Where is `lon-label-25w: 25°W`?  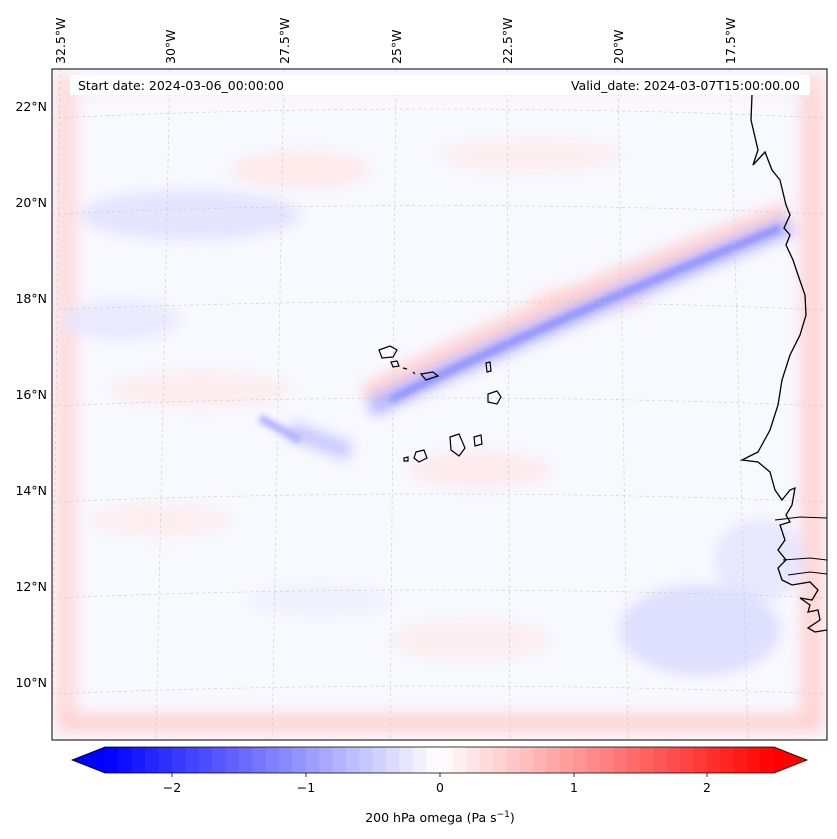
lon-label-25w: 25°W is located at coordinates (396, 46).